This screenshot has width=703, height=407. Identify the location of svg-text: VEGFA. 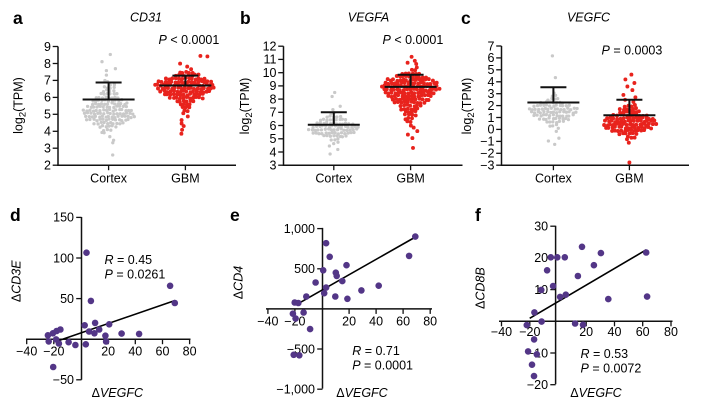
(368, 18).